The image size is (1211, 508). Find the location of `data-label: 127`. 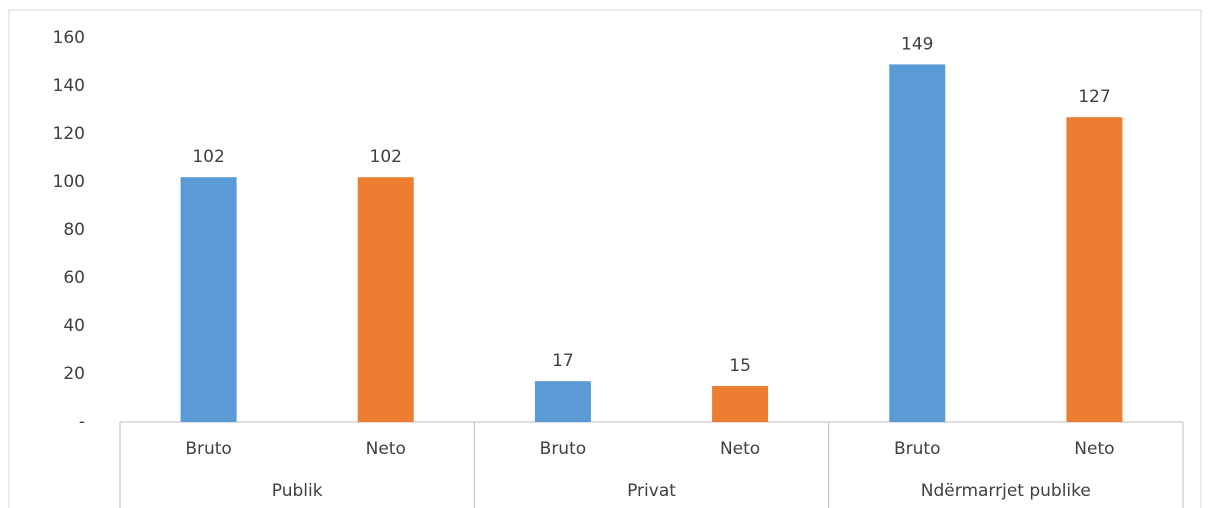

data-label: 127 is located at coordinates (1094, 97).